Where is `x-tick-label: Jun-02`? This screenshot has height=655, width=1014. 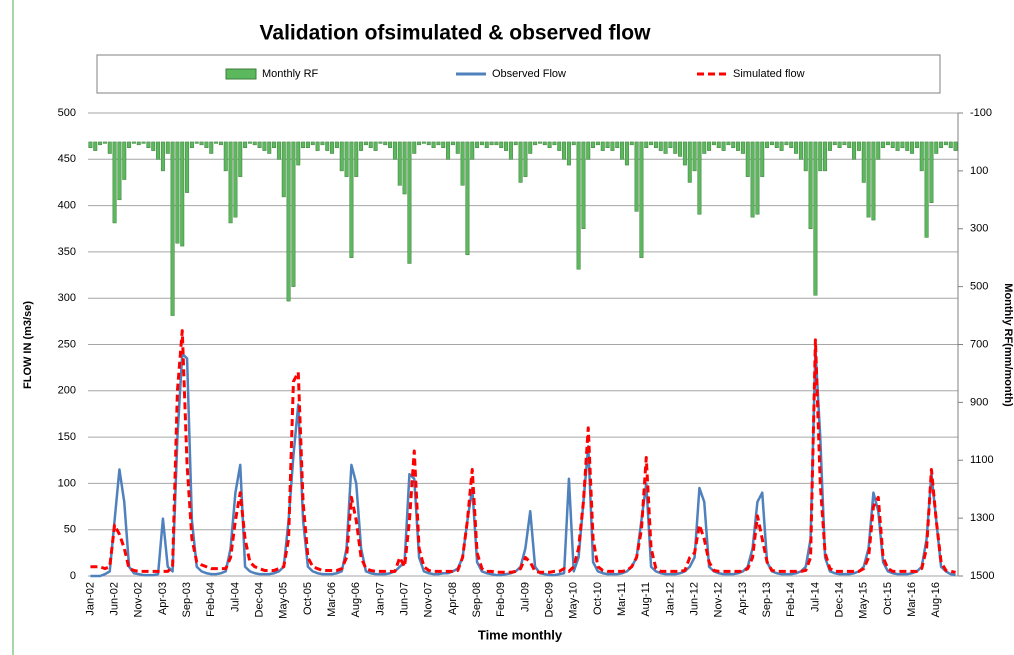 x-tick-label: Jun-02 is located at coordinates (114, 599).